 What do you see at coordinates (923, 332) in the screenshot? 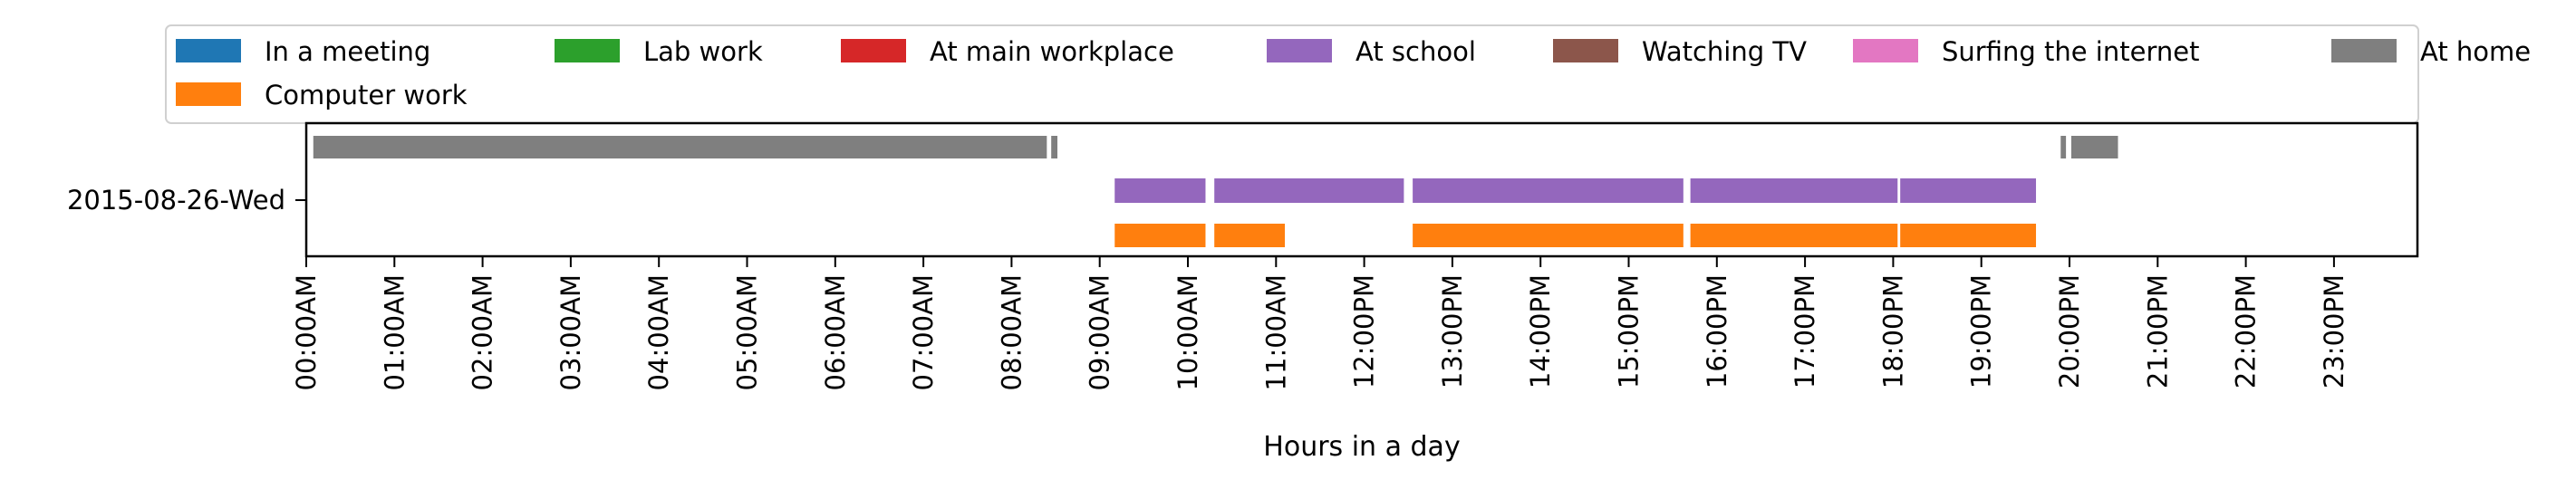
I see `x-tick-label: 07:00AM` at bounding box center [923, 332].